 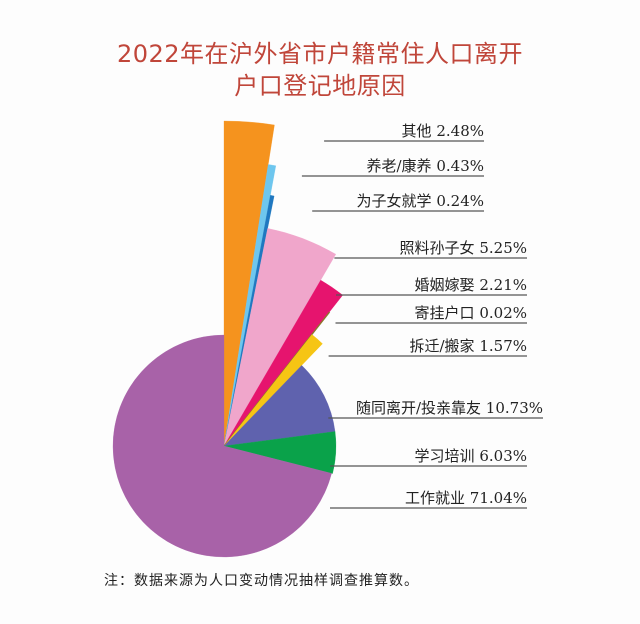 What do you see at coordinates (466, 498) in the screenshot?
I see `label-work-employment: 工作就业 71.04%` at bounding box center [466, 498].